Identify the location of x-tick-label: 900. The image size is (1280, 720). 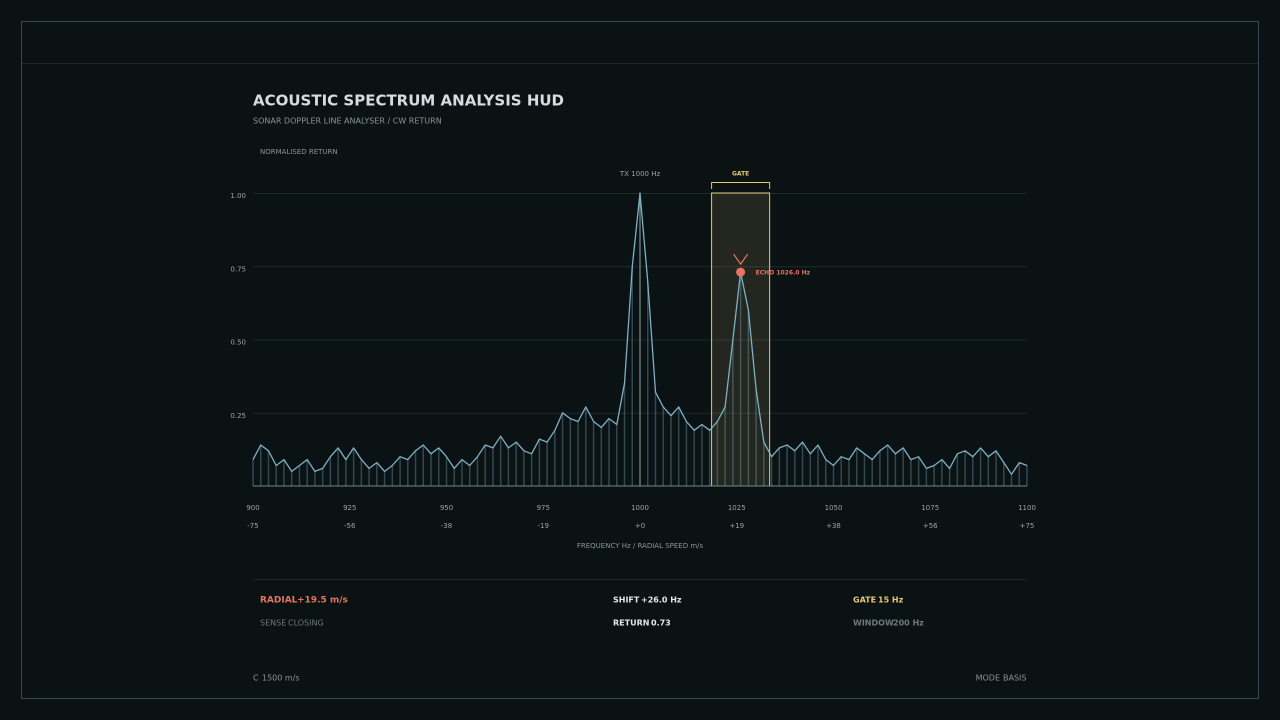
(252, 508).